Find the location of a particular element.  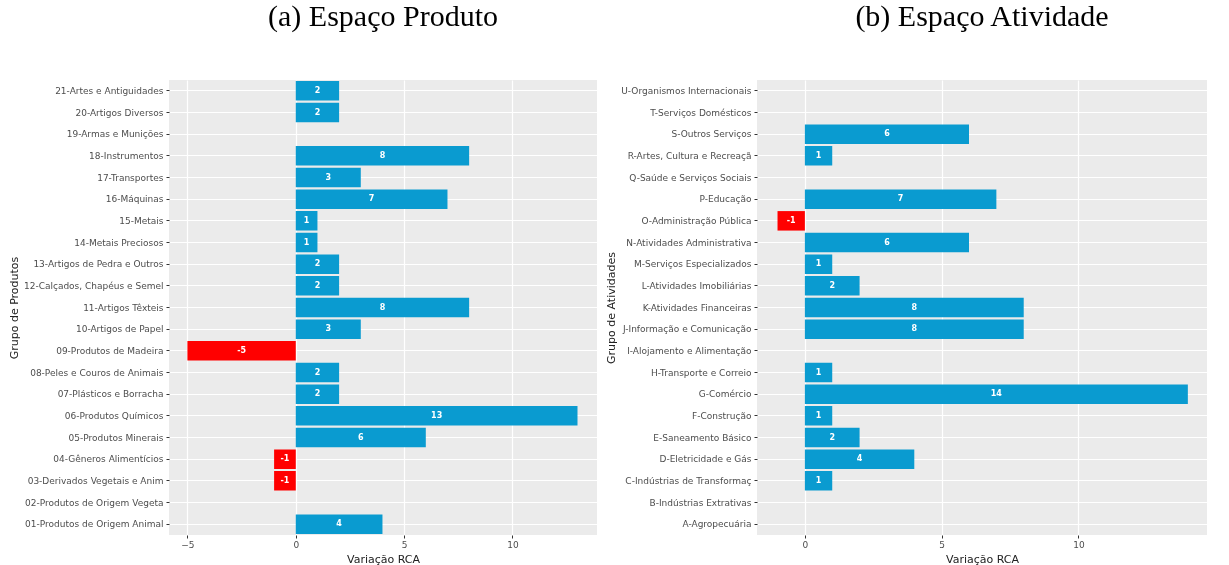

y-tick-label: 13-Artigos de Pedra e Outros is located at coordinates (98, 264).